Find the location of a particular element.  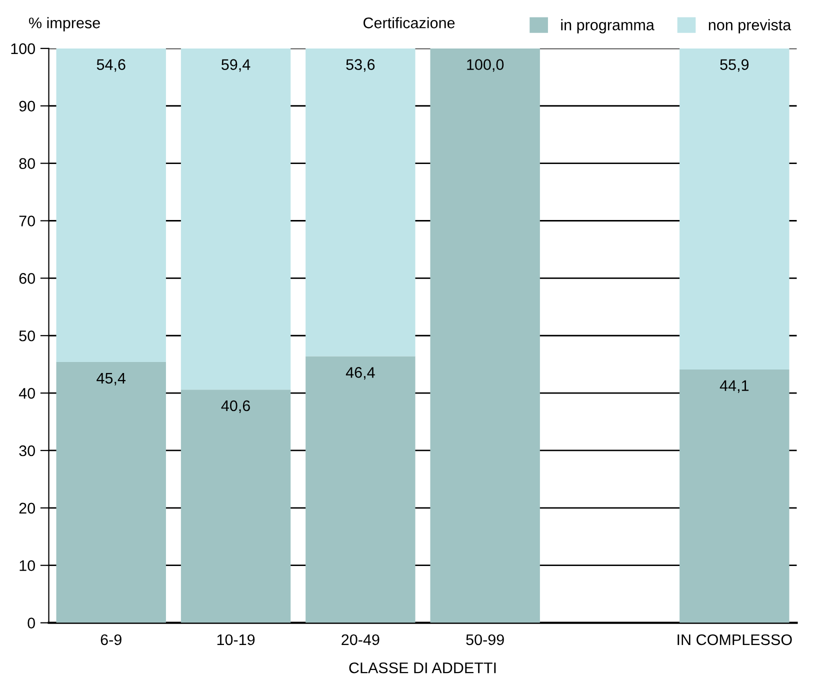

y-tick-label: 20 is located at coordinates (27, 508).